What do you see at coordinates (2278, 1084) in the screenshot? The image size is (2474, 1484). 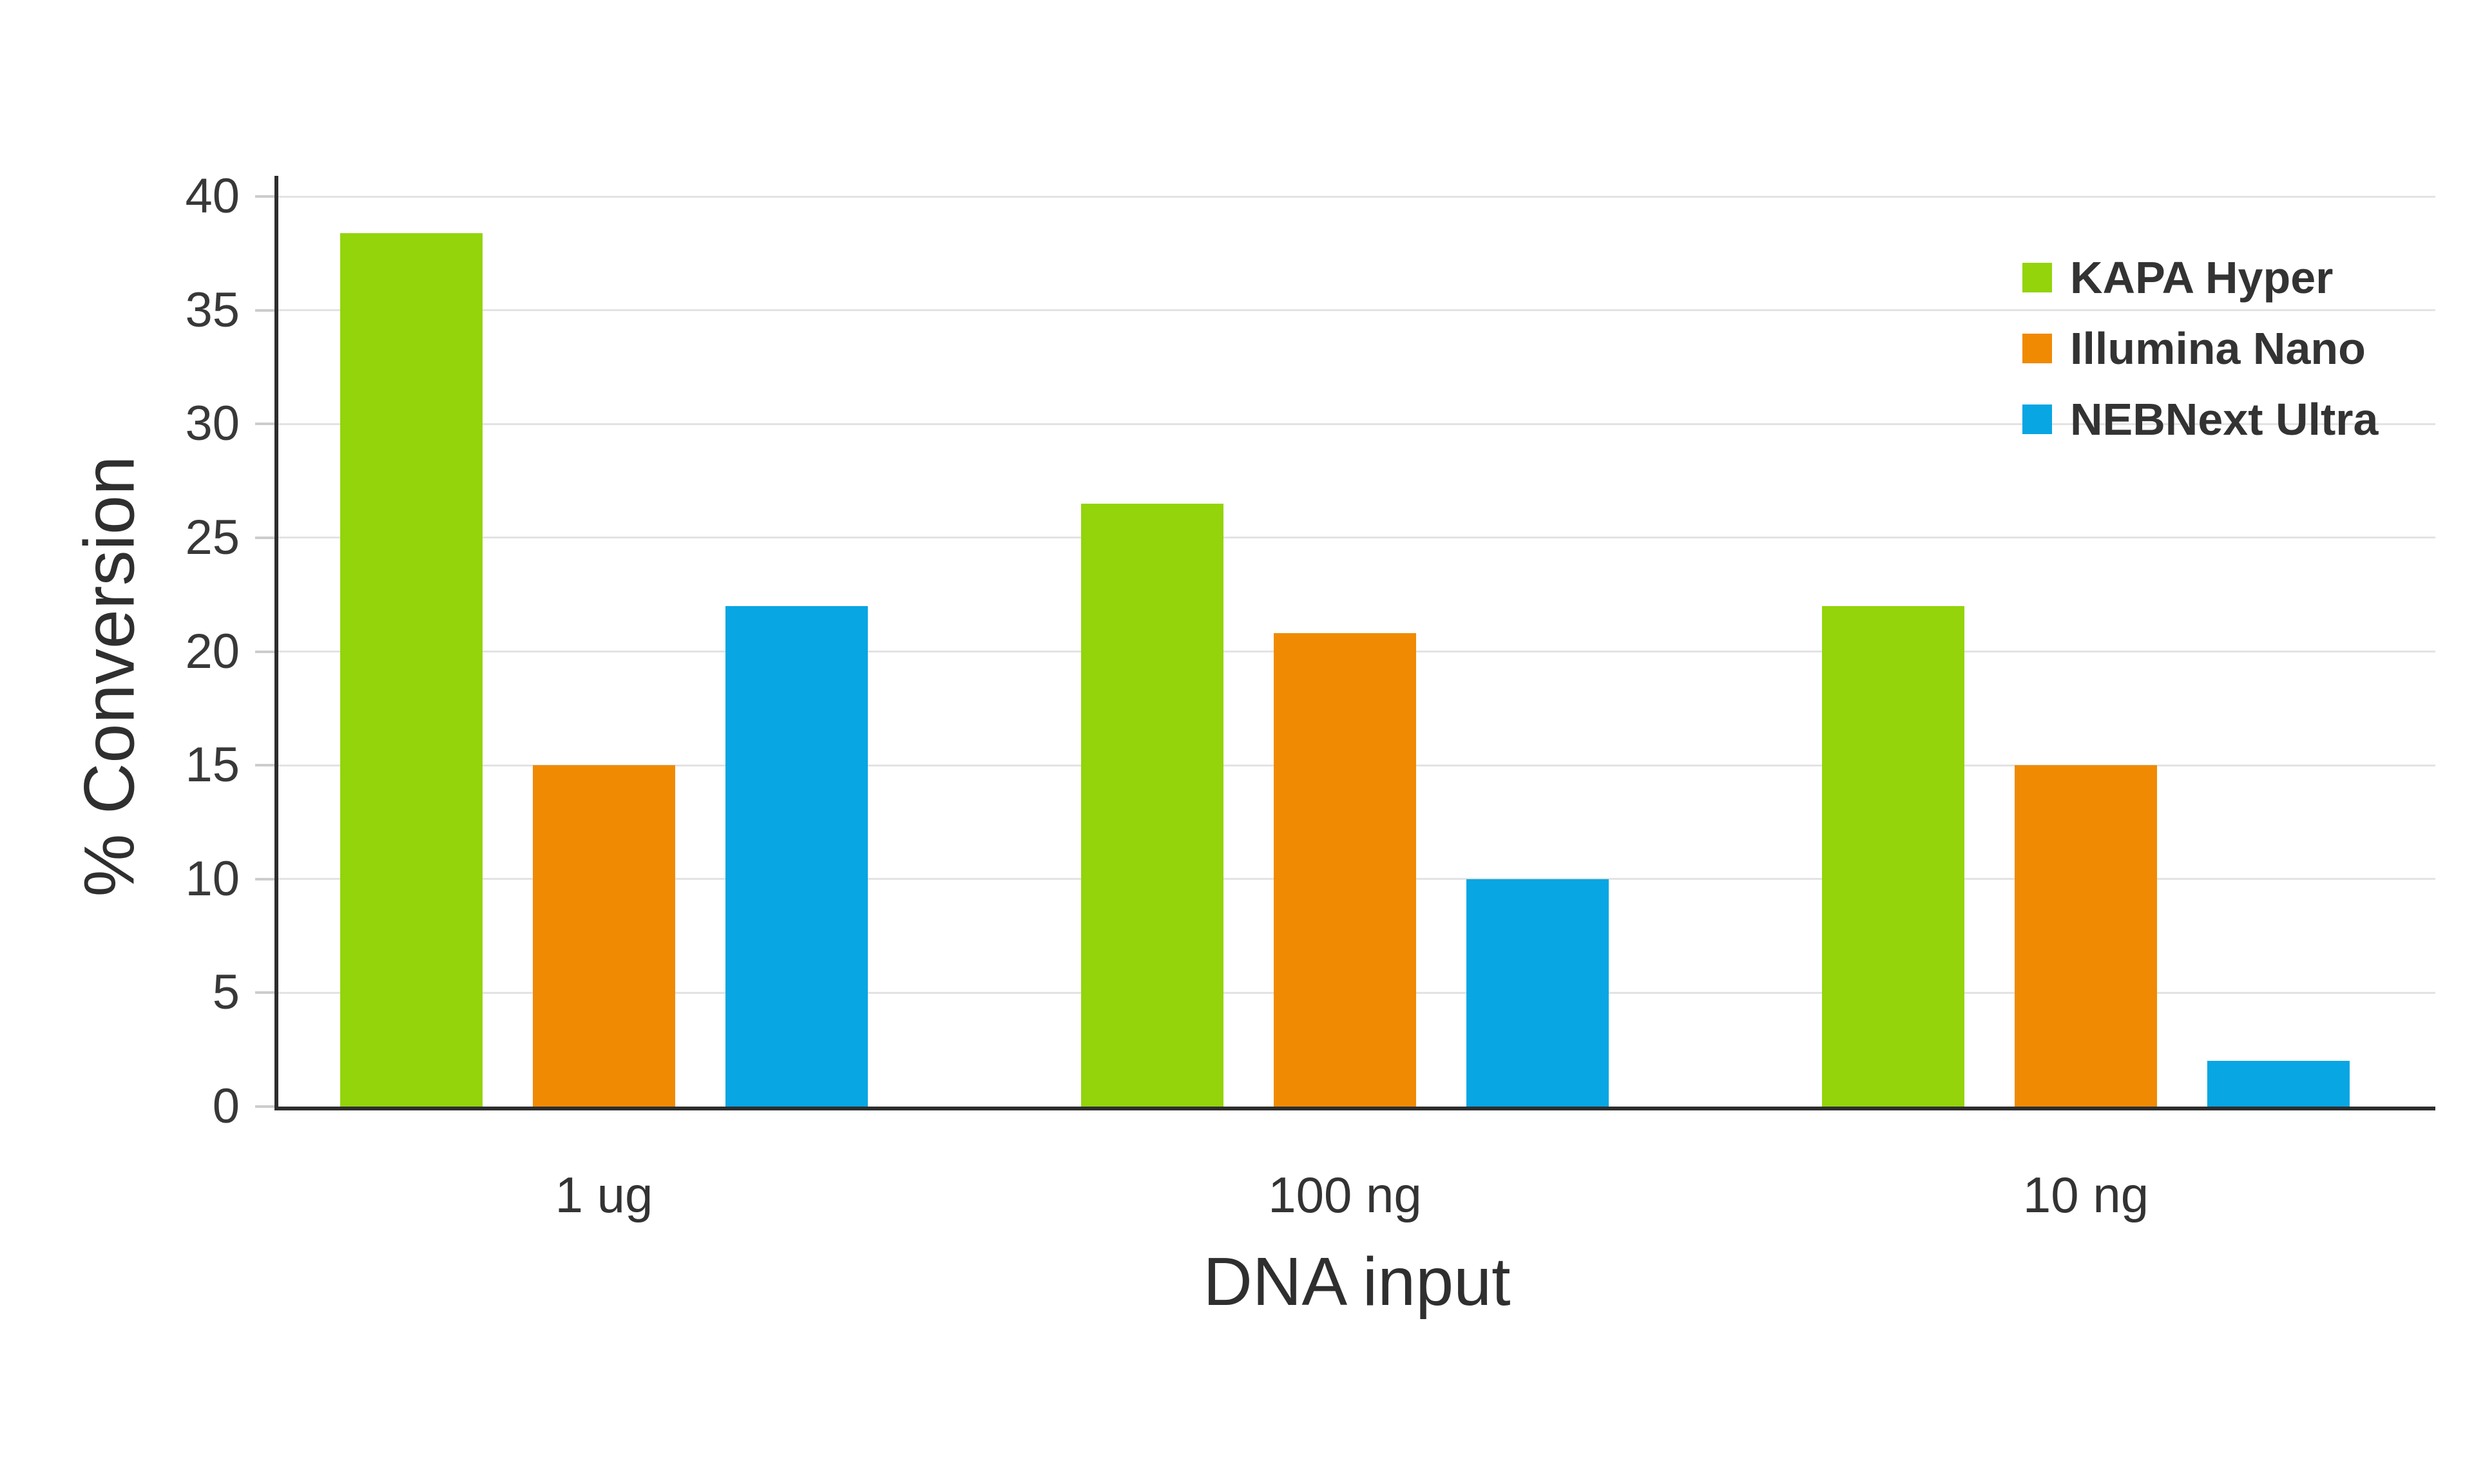 I see `bar-nebnext-ultra-10-ng` at bounding box center [2278, 1084].